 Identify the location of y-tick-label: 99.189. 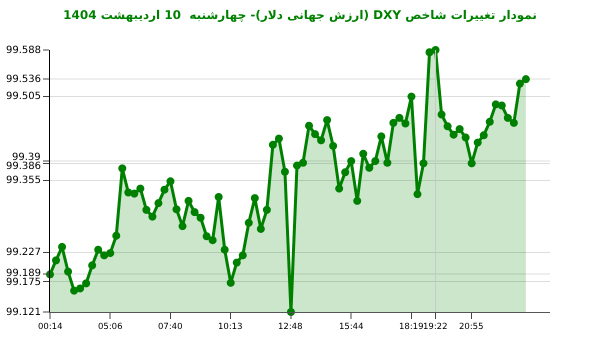
(23, 273).